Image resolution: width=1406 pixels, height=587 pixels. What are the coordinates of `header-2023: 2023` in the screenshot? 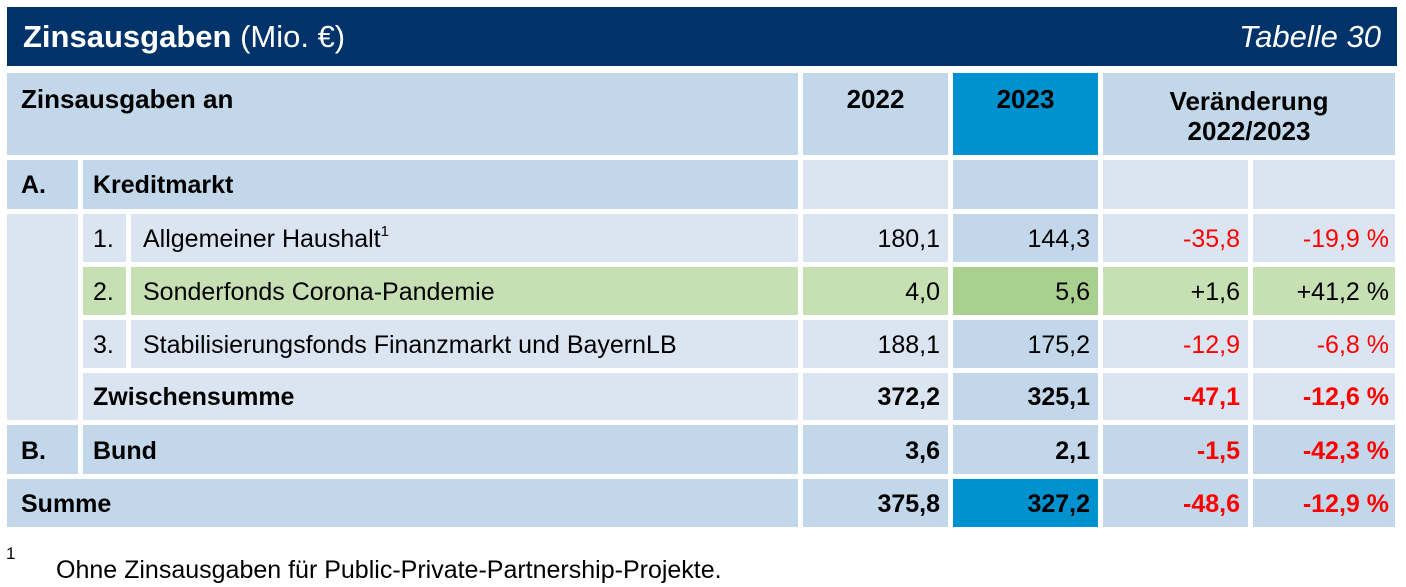 It's located at (1025, 114).